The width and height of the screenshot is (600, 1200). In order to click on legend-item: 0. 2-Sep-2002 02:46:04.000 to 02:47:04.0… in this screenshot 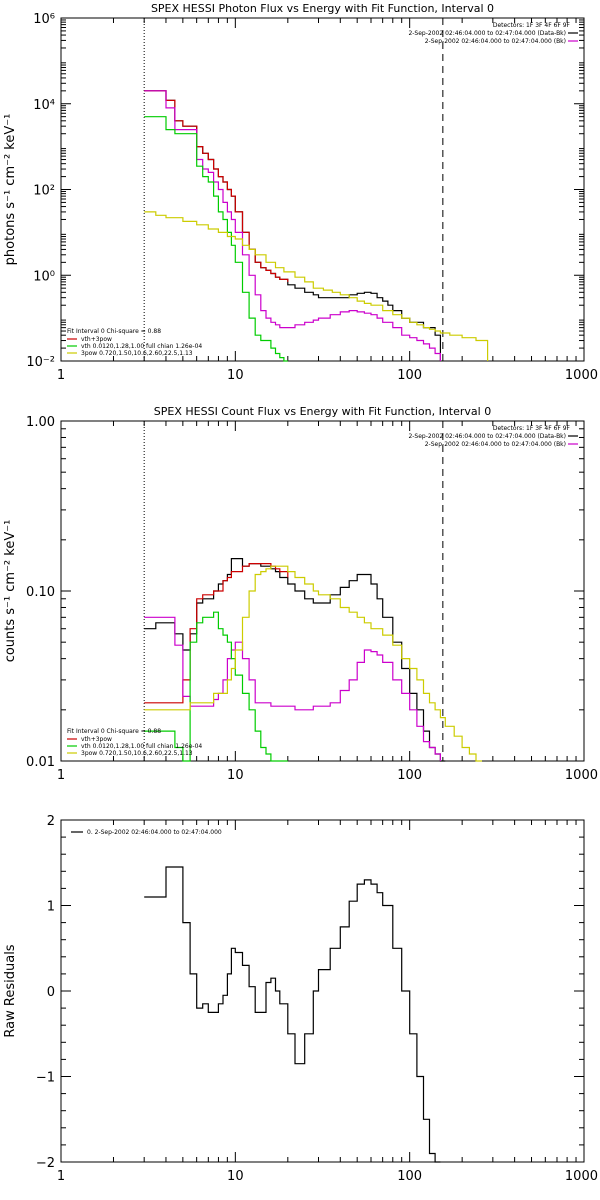, I will do `click(154, 832)`.